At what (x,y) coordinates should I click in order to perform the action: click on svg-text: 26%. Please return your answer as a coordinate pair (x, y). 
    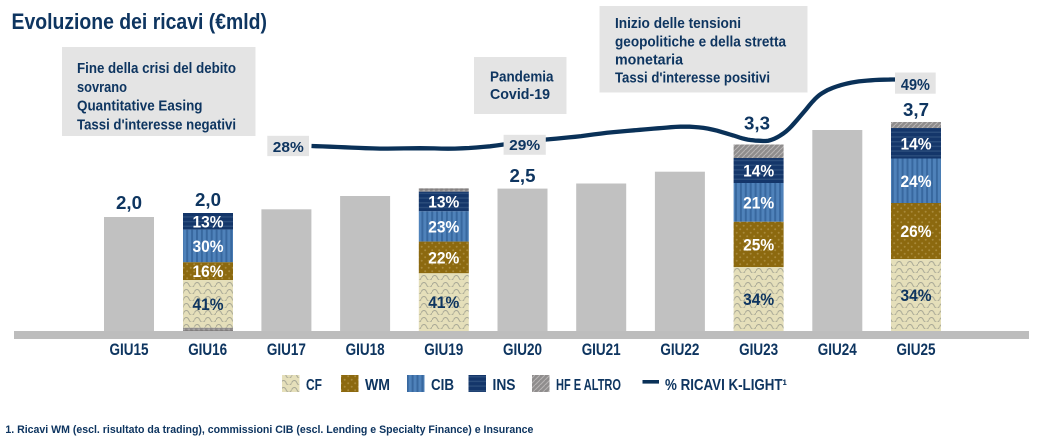
    Looking at the image, I should click on (916, 231).